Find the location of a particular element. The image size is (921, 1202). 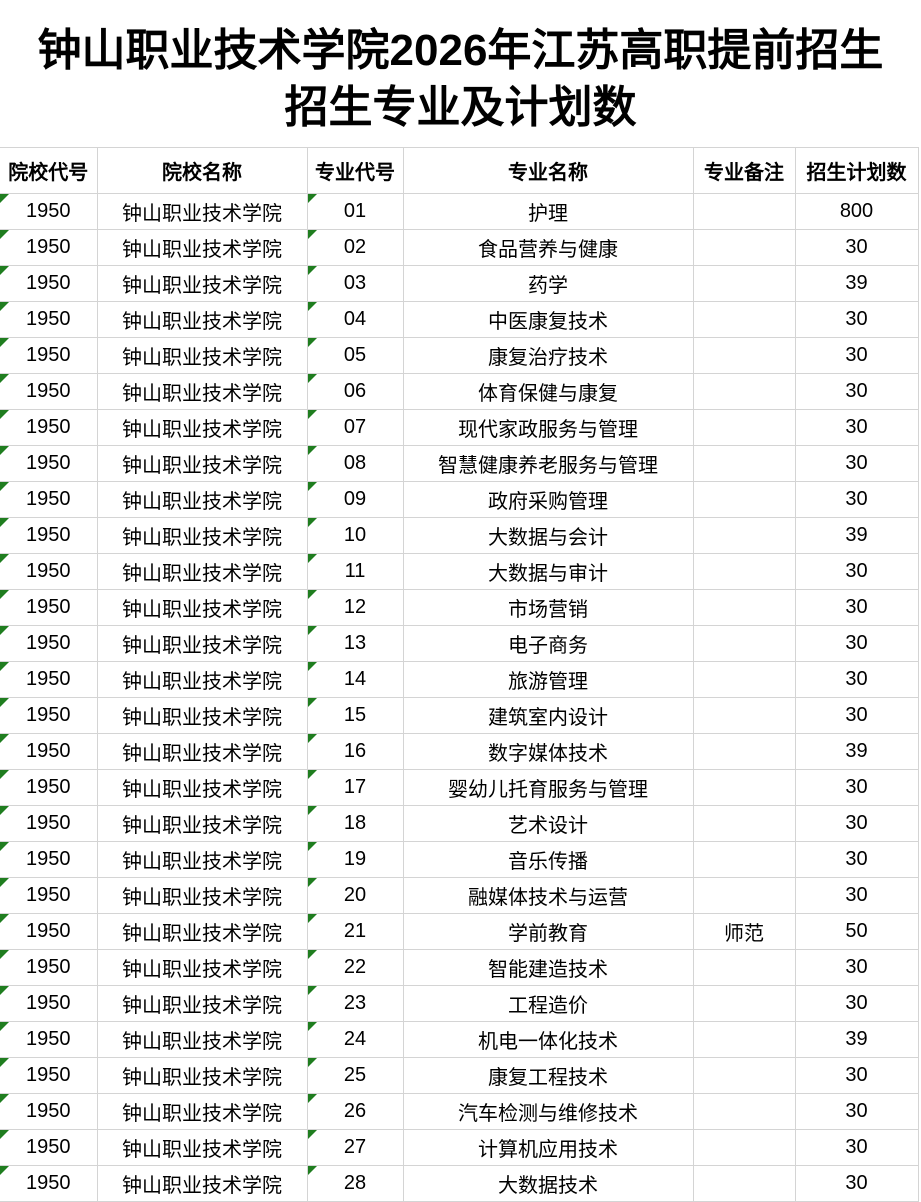

major-code-cell-text: 10 is located at coordinates (355, 535).